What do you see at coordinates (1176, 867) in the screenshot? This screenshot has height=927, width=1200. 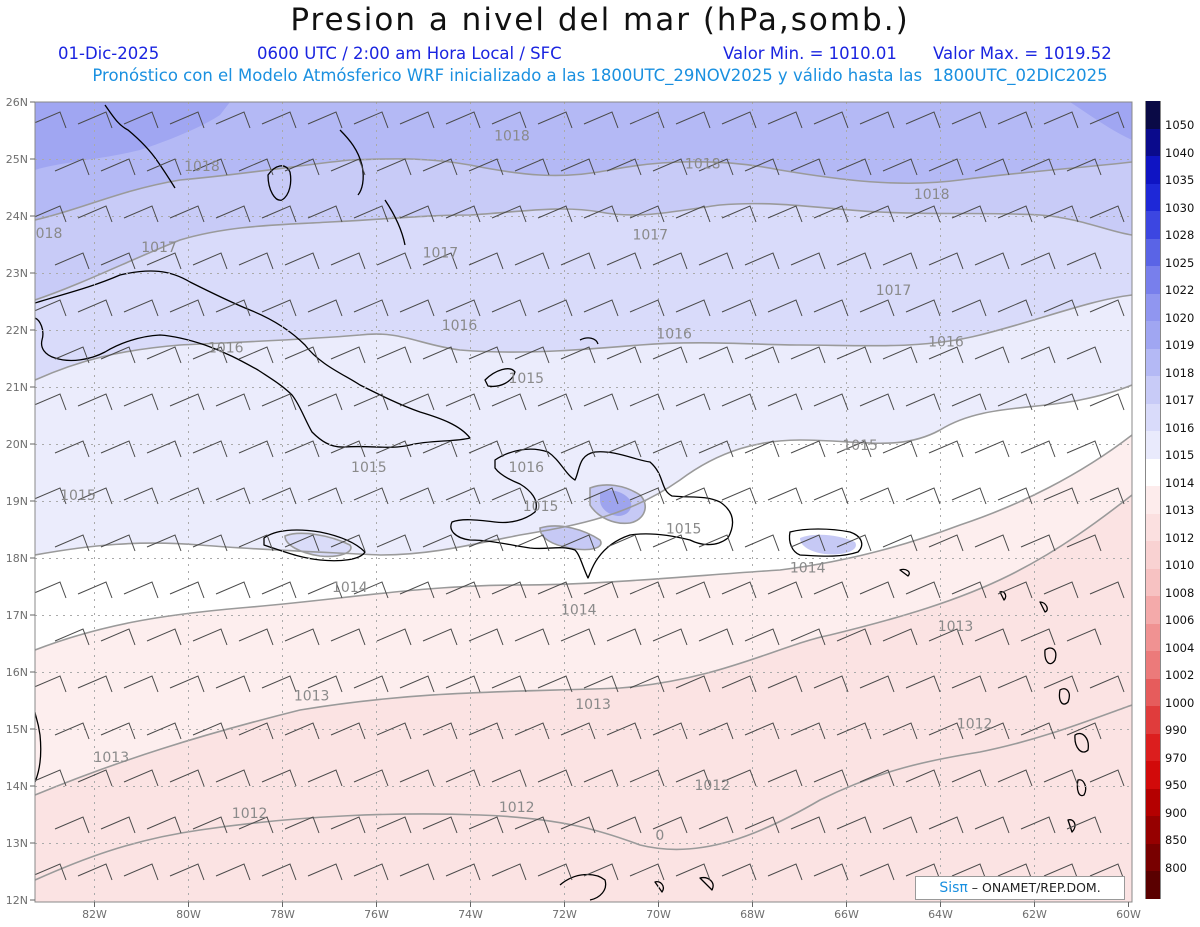 I see `legend-label: 800` at bounding box center [1176, 867].